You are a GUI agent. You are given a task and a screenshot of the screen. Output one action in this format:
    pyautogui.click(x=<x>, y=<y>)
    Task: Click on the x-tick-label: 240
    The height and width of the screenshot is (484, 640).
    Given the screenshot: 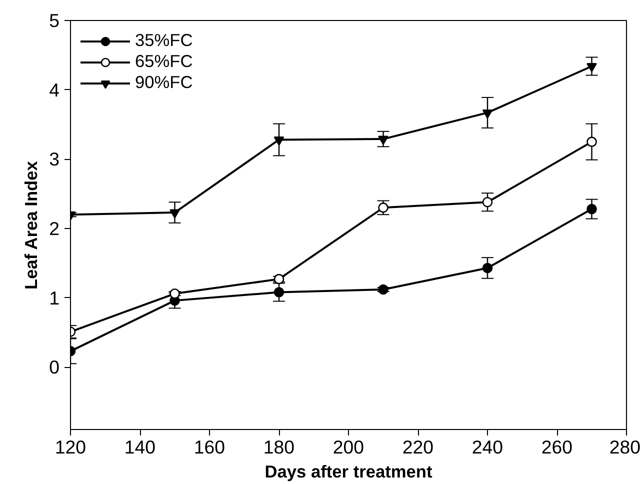 What is the action you would take?
    pyautogui.click(x=488, y=447)
    